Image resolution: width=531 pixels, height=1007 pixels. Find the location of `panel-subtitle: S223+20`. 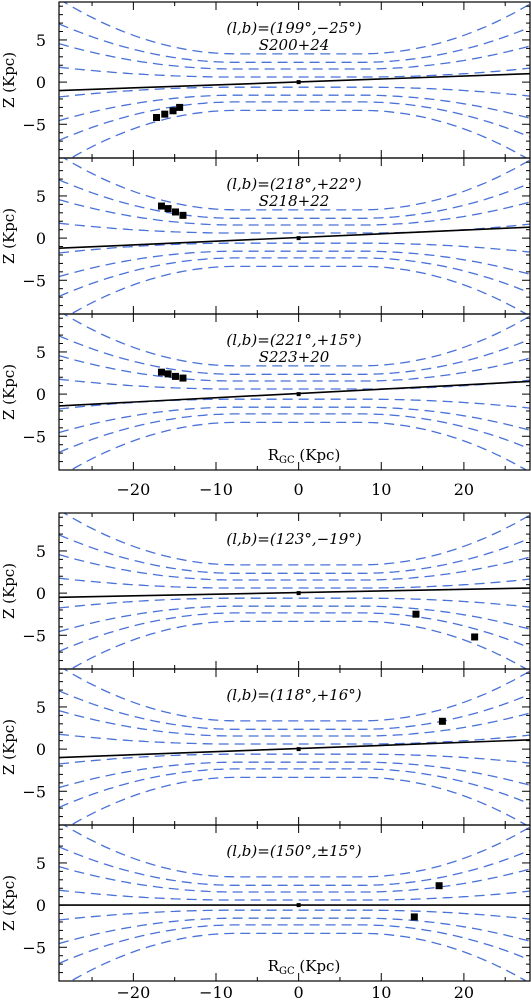

panel-subtitle: S223+20 is located at coordinates (294, 357).